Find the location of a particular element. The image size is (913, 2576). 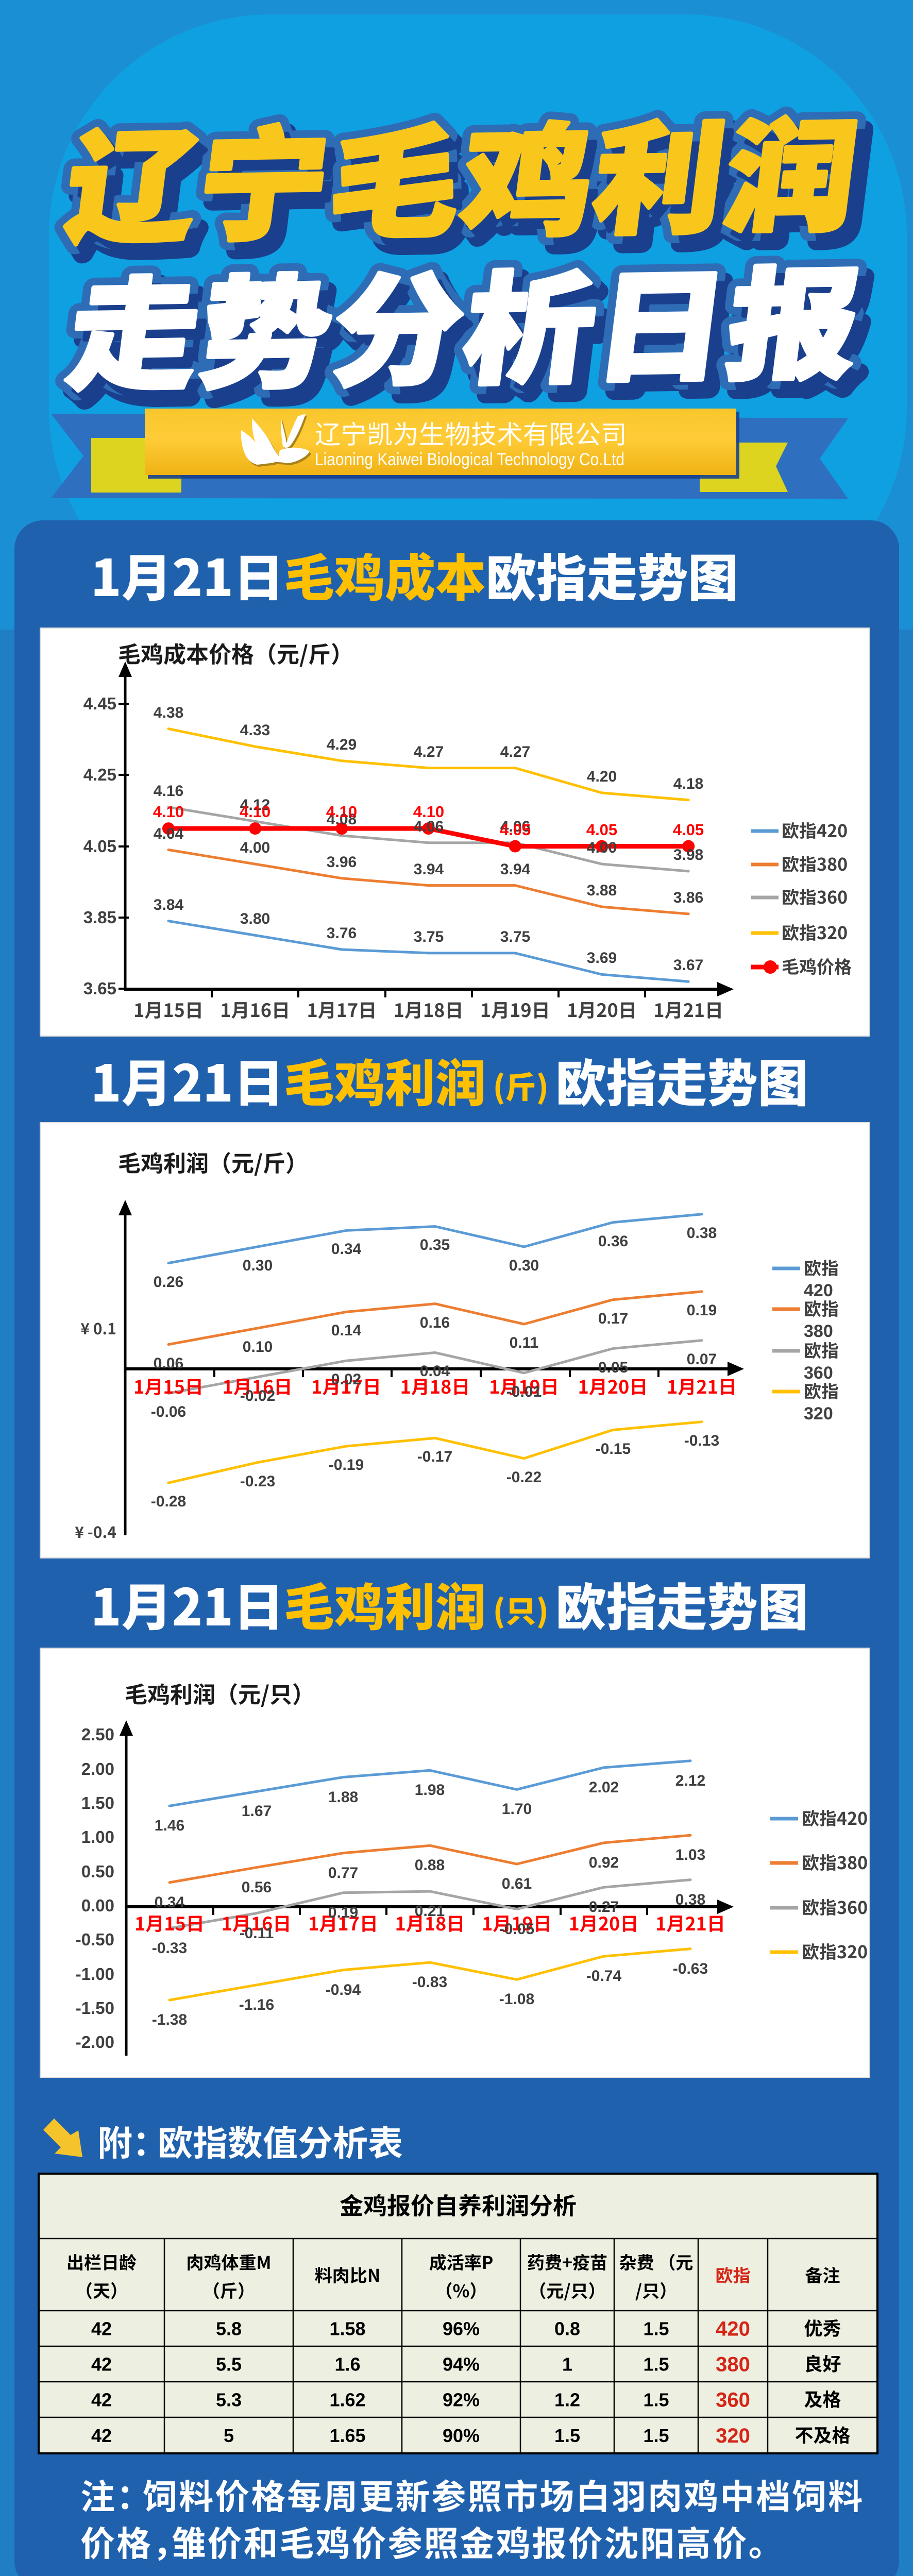

svg-text: 1.46 is located at coordinates (170, 1825).